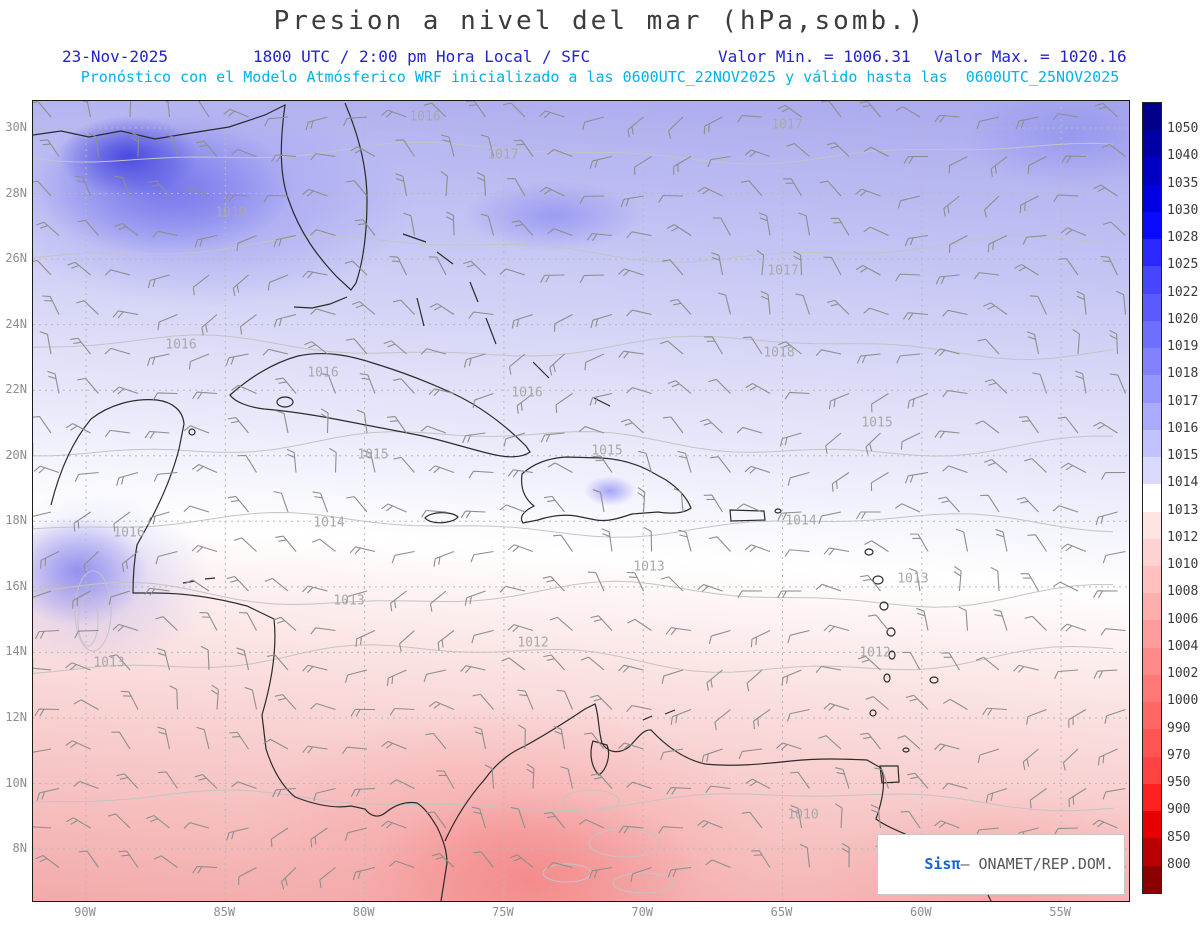  What do you see at coordinates (16, 520) in the screenshot?
I see `lat-tick-label: 18N` at bounding box center [16, 520].